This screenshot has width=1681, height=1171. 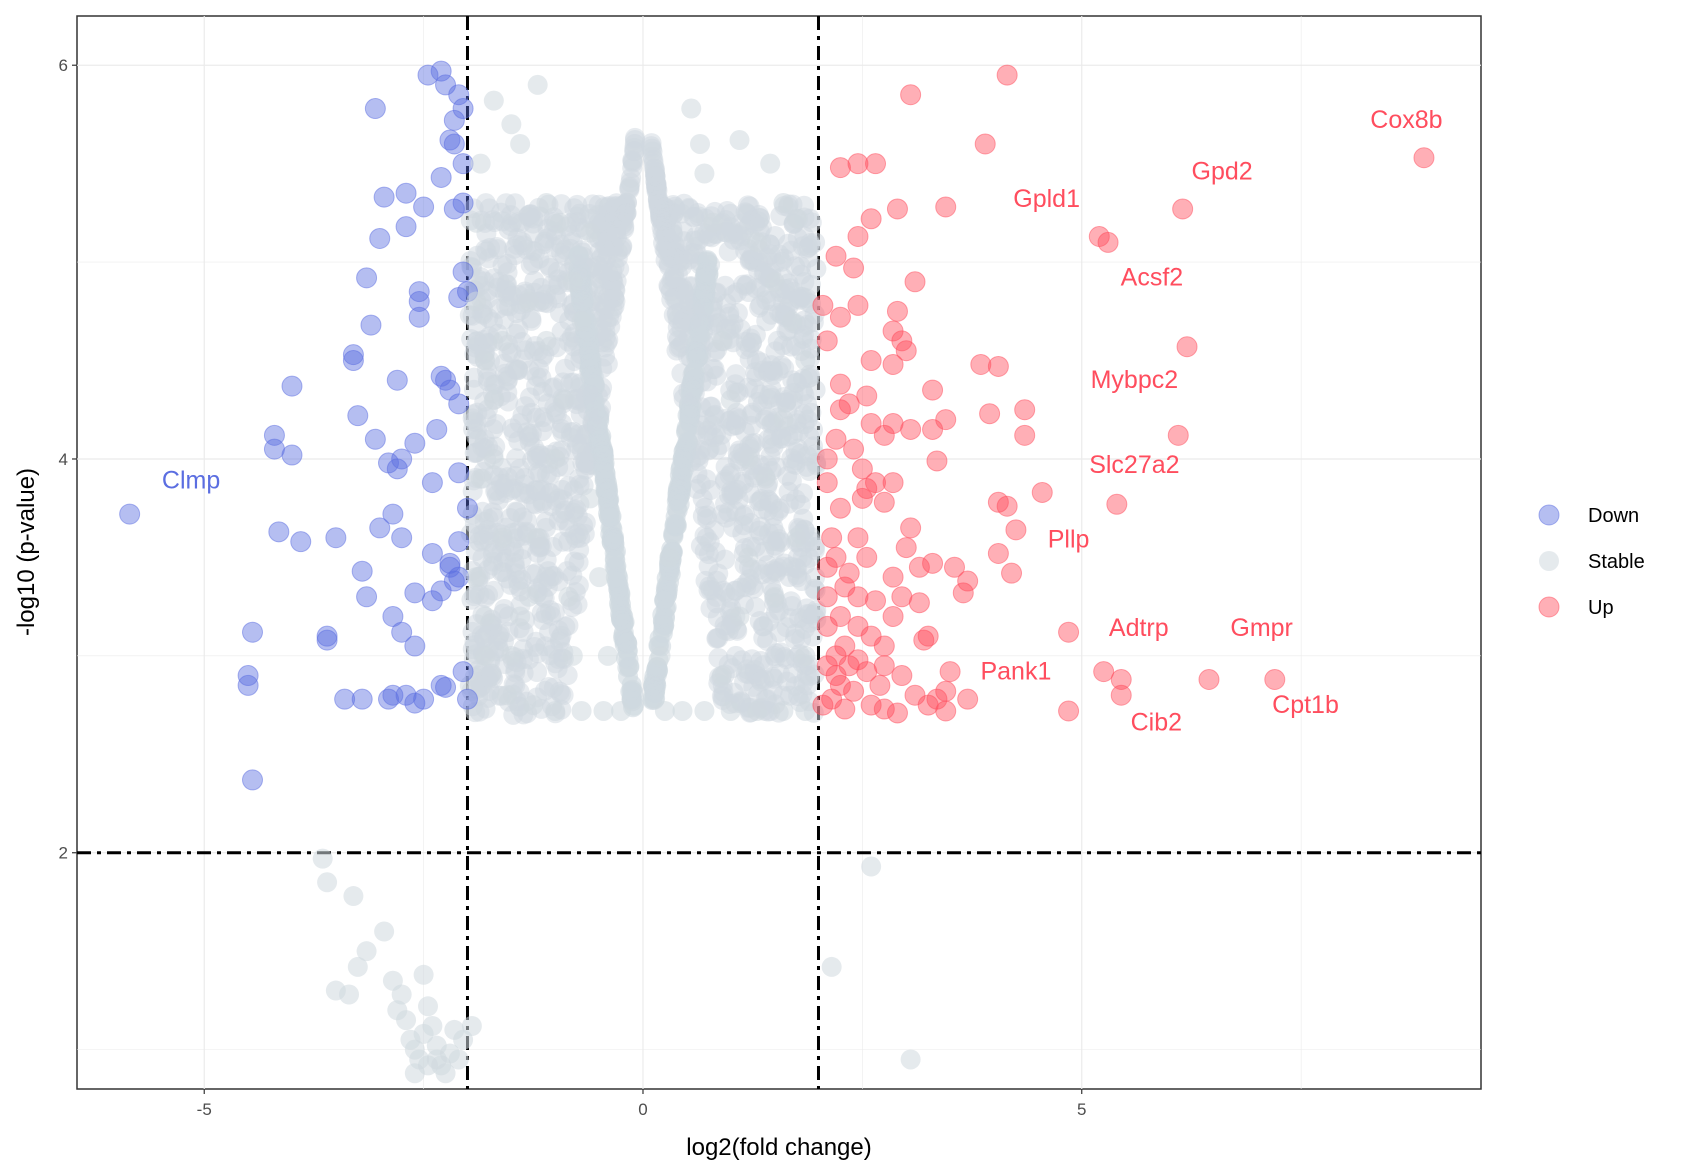 I want to click on gene-label: Pank1, so click(x=1015, y=671).